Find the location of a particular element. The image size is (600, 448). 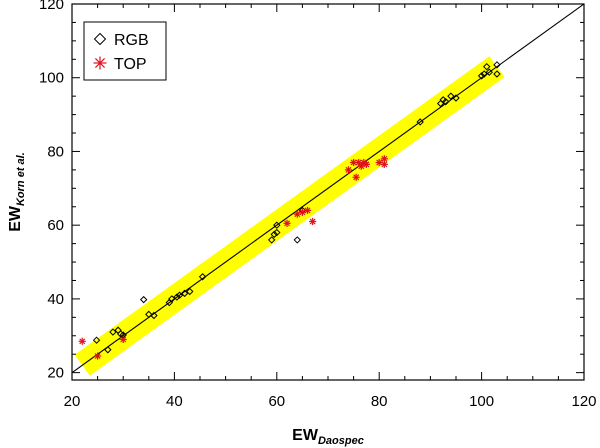

x-tick-label: 80 is located at coordinates (379, 401).